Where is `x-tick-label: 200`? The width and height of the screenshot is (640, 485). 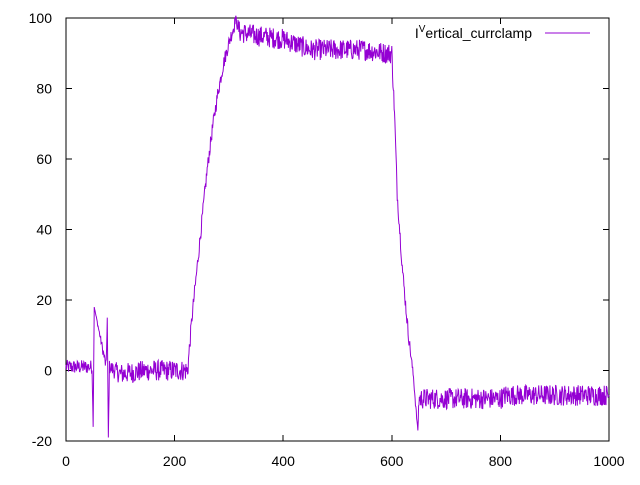 x-tick-label: 200 is located at coordinates (175, 461).